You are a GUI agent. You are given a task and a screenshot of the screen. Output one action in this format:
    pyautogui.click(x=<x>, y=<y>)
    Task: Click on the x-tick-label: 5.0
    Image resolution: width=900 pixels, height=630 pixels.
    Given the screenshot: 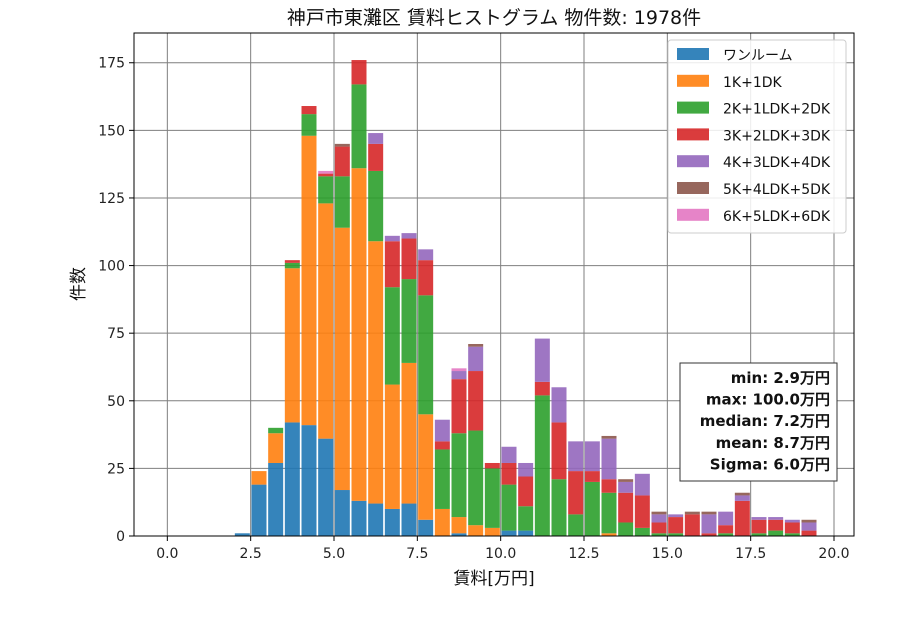 What is the action you would take?
    pyautogui.click(x=334, y=554)
    